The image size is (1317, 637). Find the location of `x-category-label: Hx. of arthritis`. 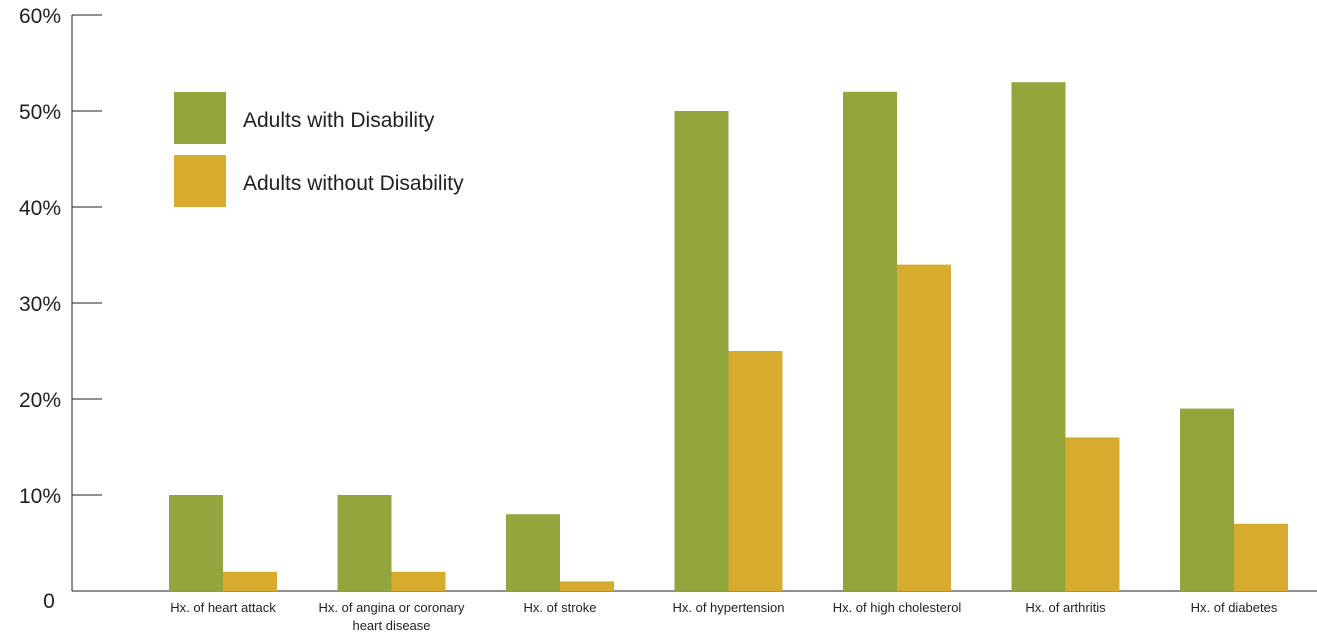

x-category-label: Hx. of arthritis is located at coordinates (1065, 607).